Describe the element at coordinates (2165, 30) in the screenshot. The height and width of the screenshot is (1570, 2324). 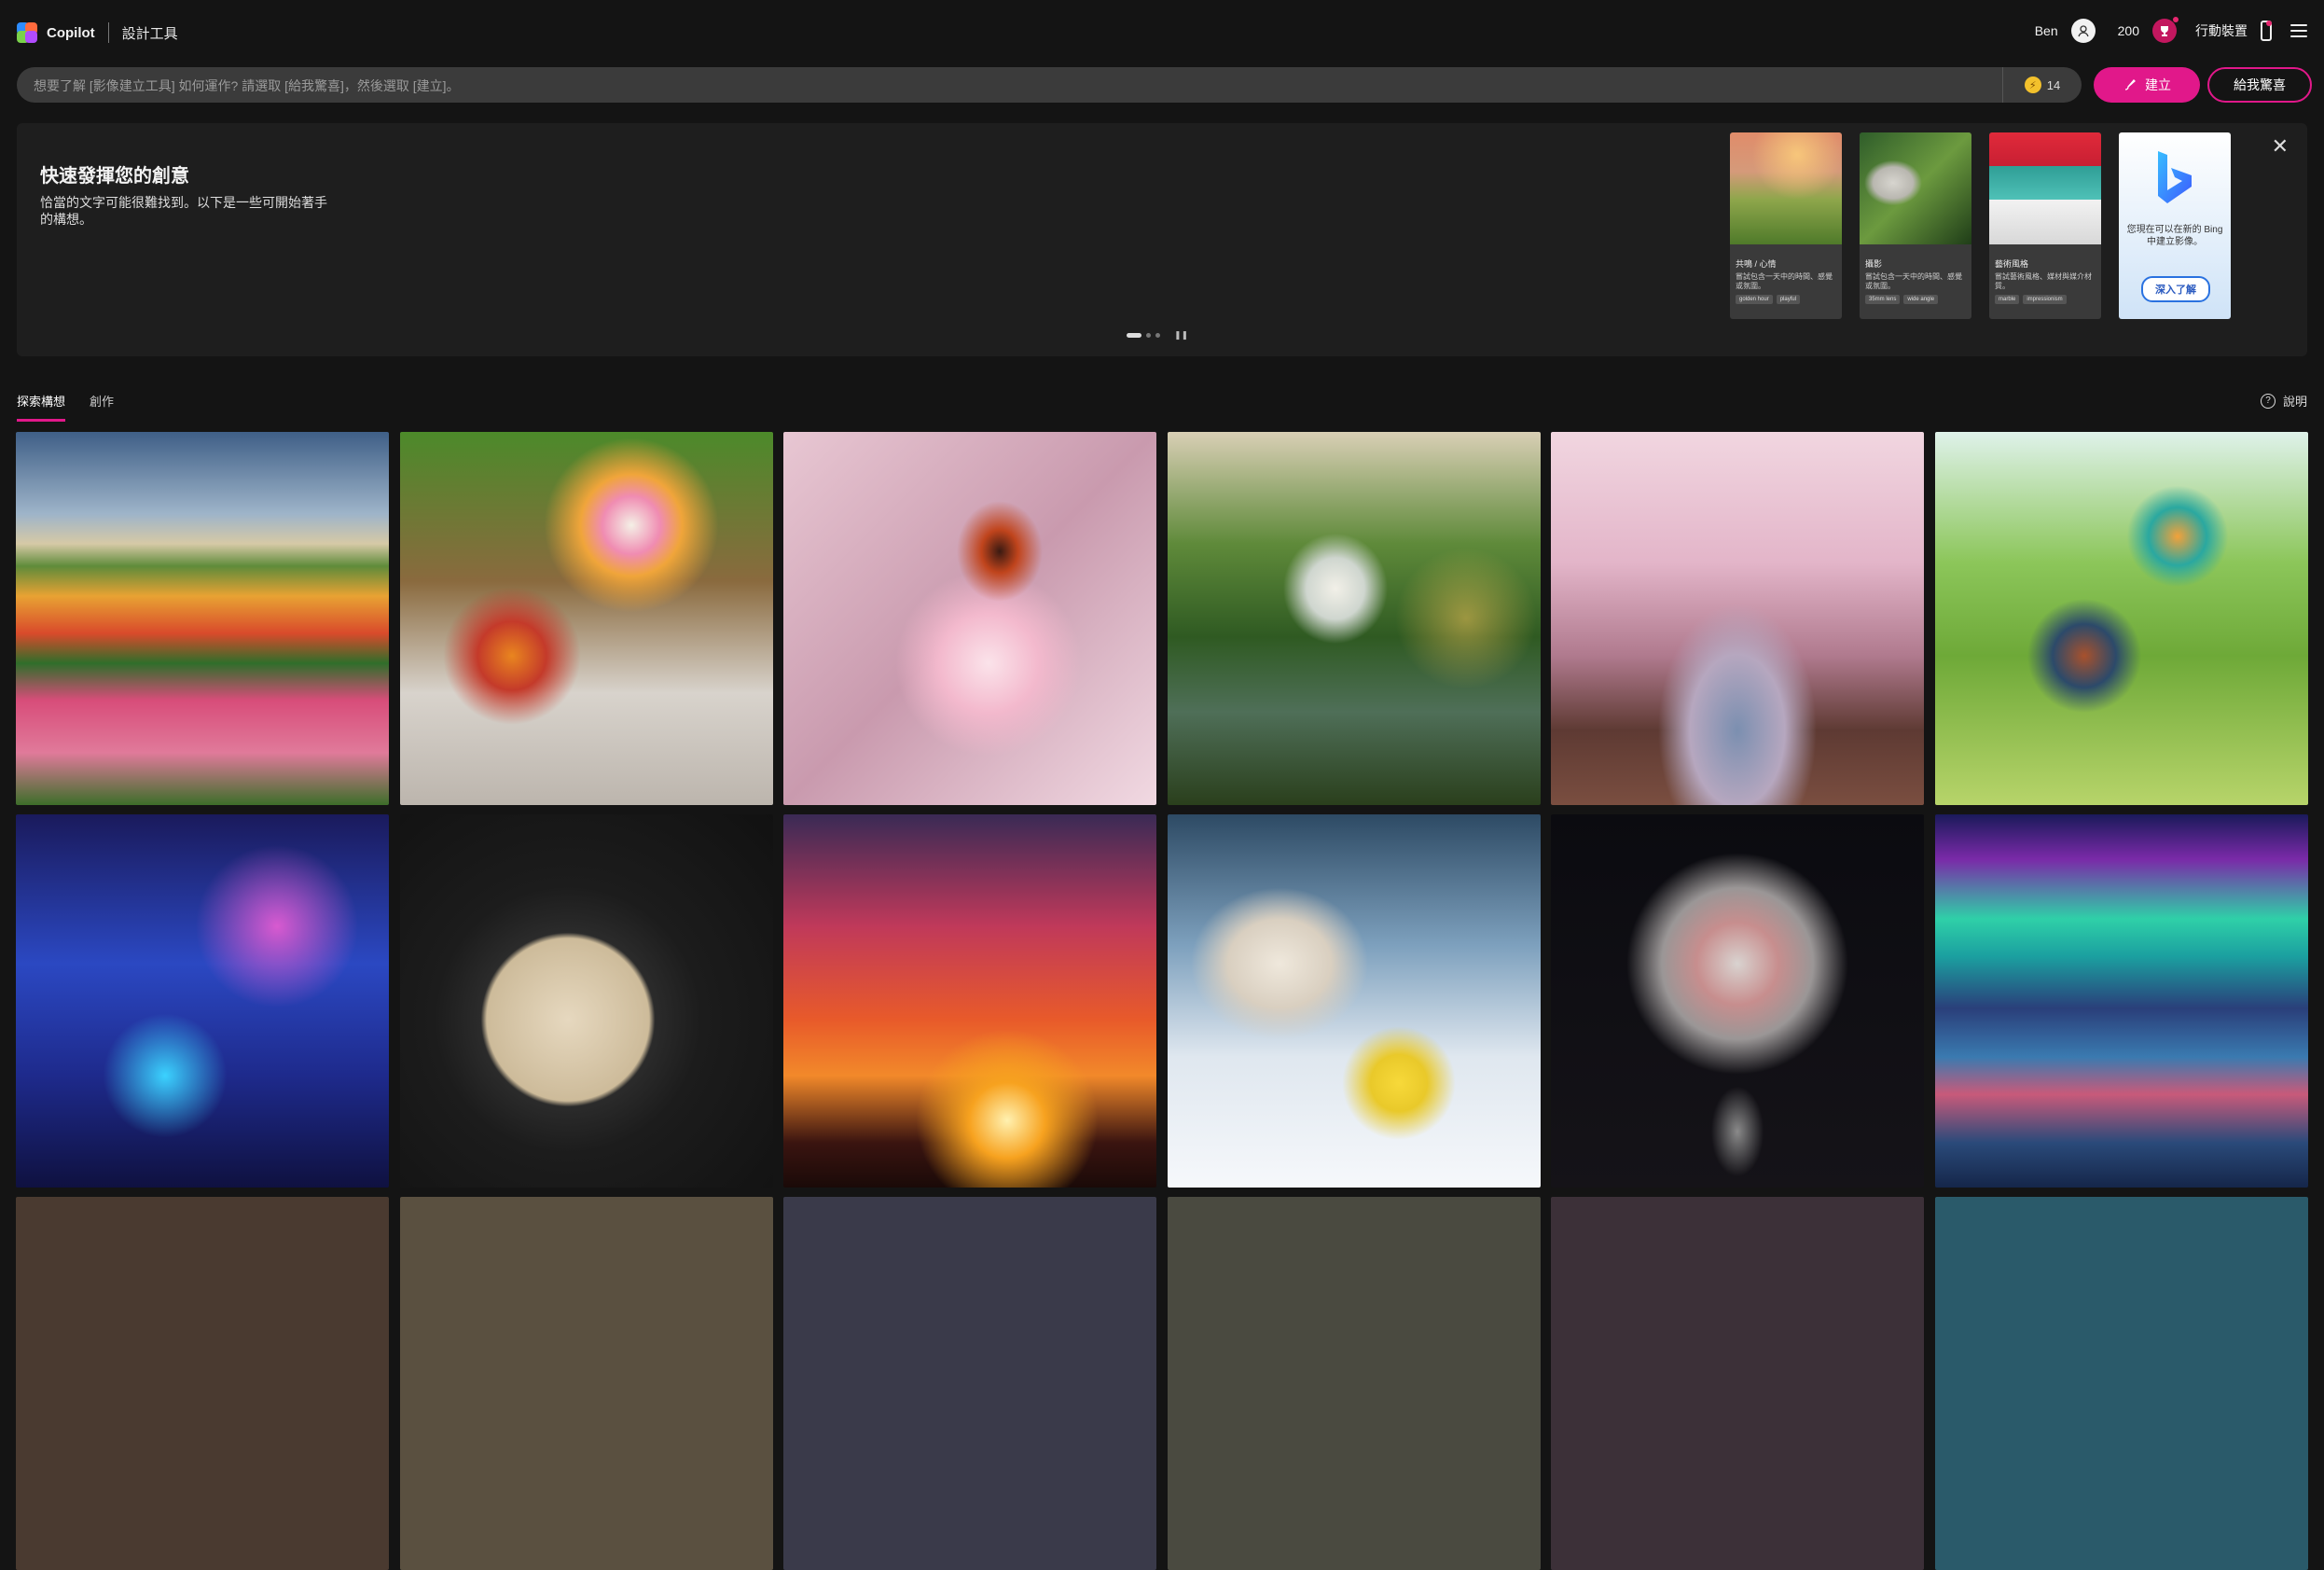
I see `reward-icon` at that location.